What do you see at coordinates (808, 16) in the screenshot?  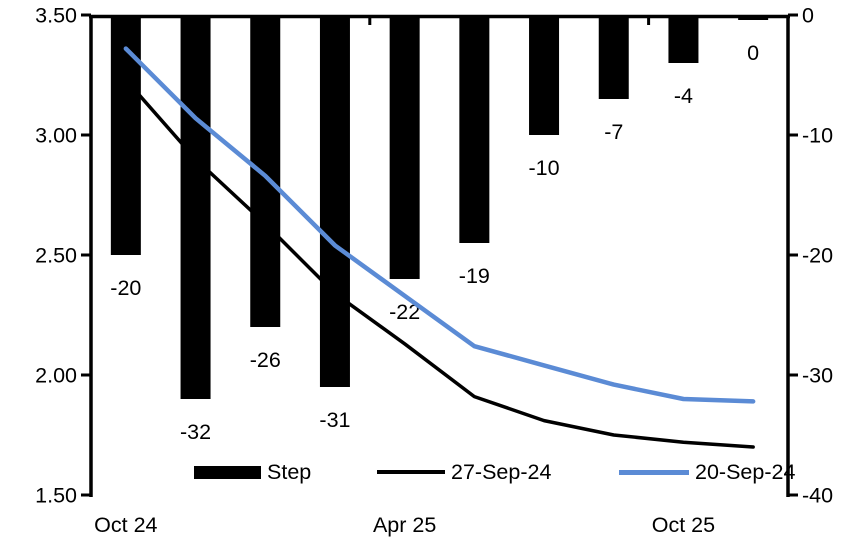 I see `right-axis-tick-label: 0` at bounding box center [808, 16].